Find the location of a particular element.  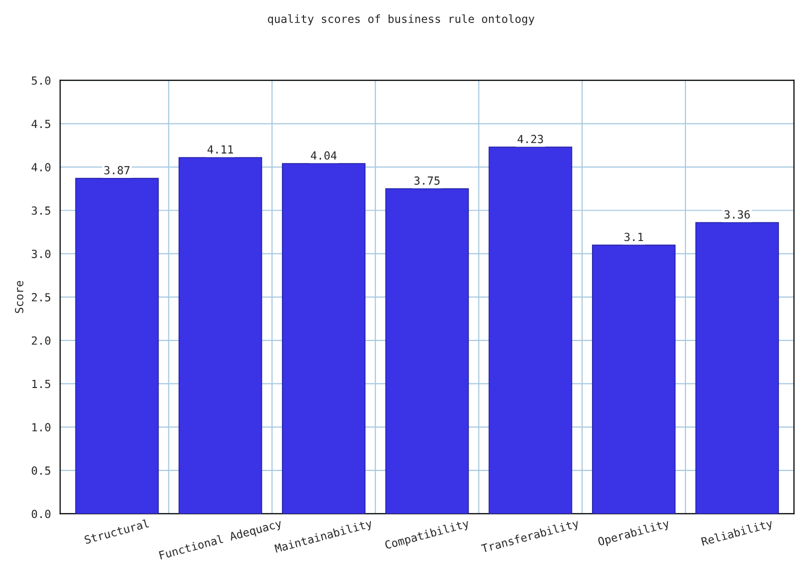

y-tick-label: 4.5 is located at coordinates (41, 124).